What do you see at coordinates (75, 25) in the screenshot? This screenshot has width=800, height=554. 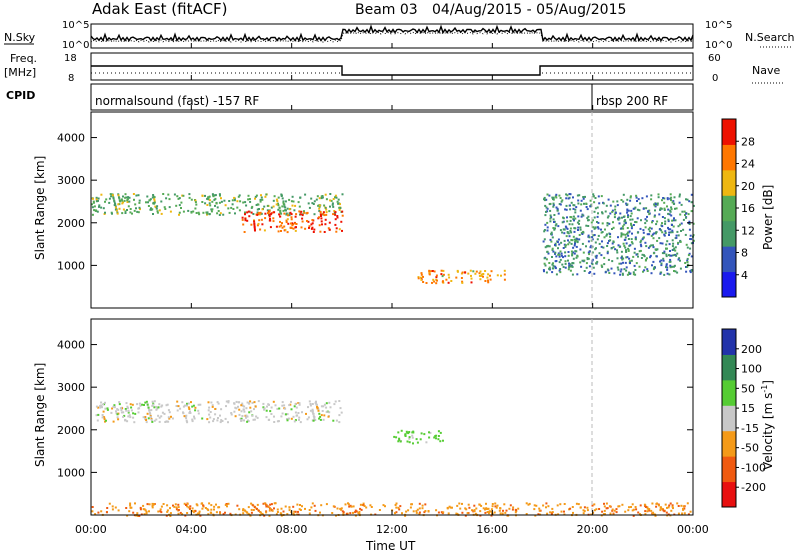 I see `noise-tick-high-left: 10^5` at bounding box center [75, 25].